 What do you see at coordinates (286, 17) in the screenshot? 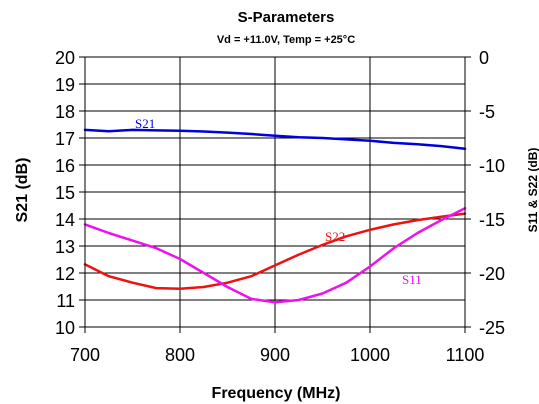
I see `chart-title: S-Parameters` at bounding box center [286, 17].